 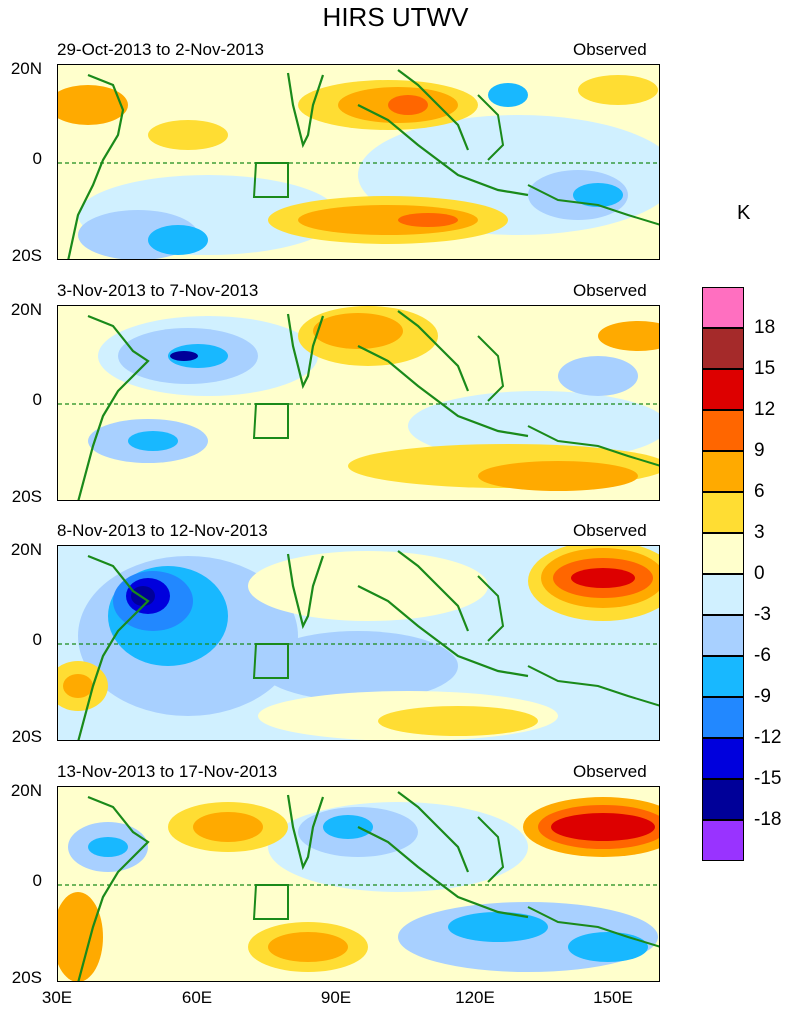 What do you see at coordinates (768, 737) in the screenshot?
I see `colorbar-tick-label: -12` at bounding box center [768, 737].